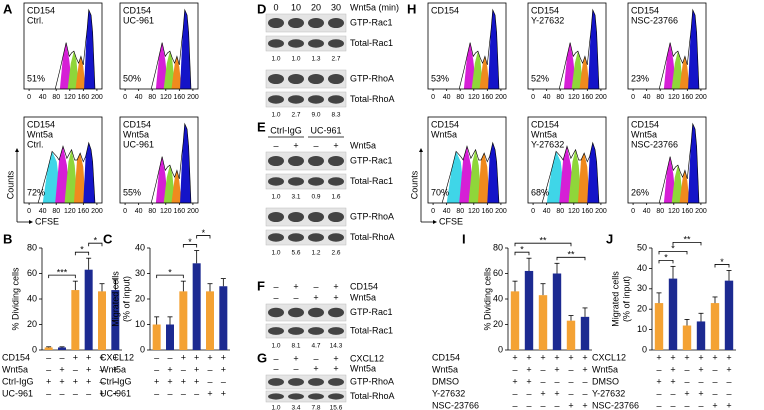 The image size is (764, 410). I want to click on y-tick-label: 80, so click(32, 247).